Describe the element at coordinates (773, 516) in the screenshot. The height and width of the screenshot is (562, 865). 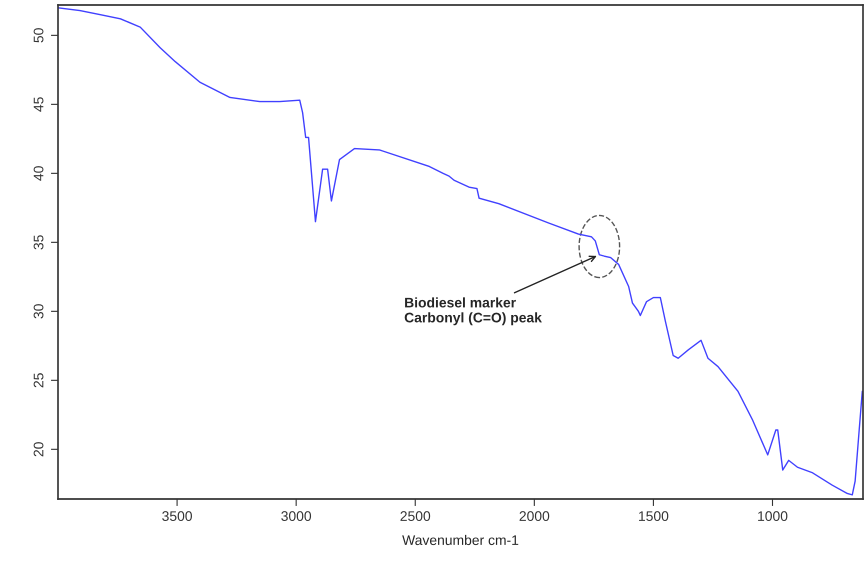
I see `x-tick-label: 1000` at that location.